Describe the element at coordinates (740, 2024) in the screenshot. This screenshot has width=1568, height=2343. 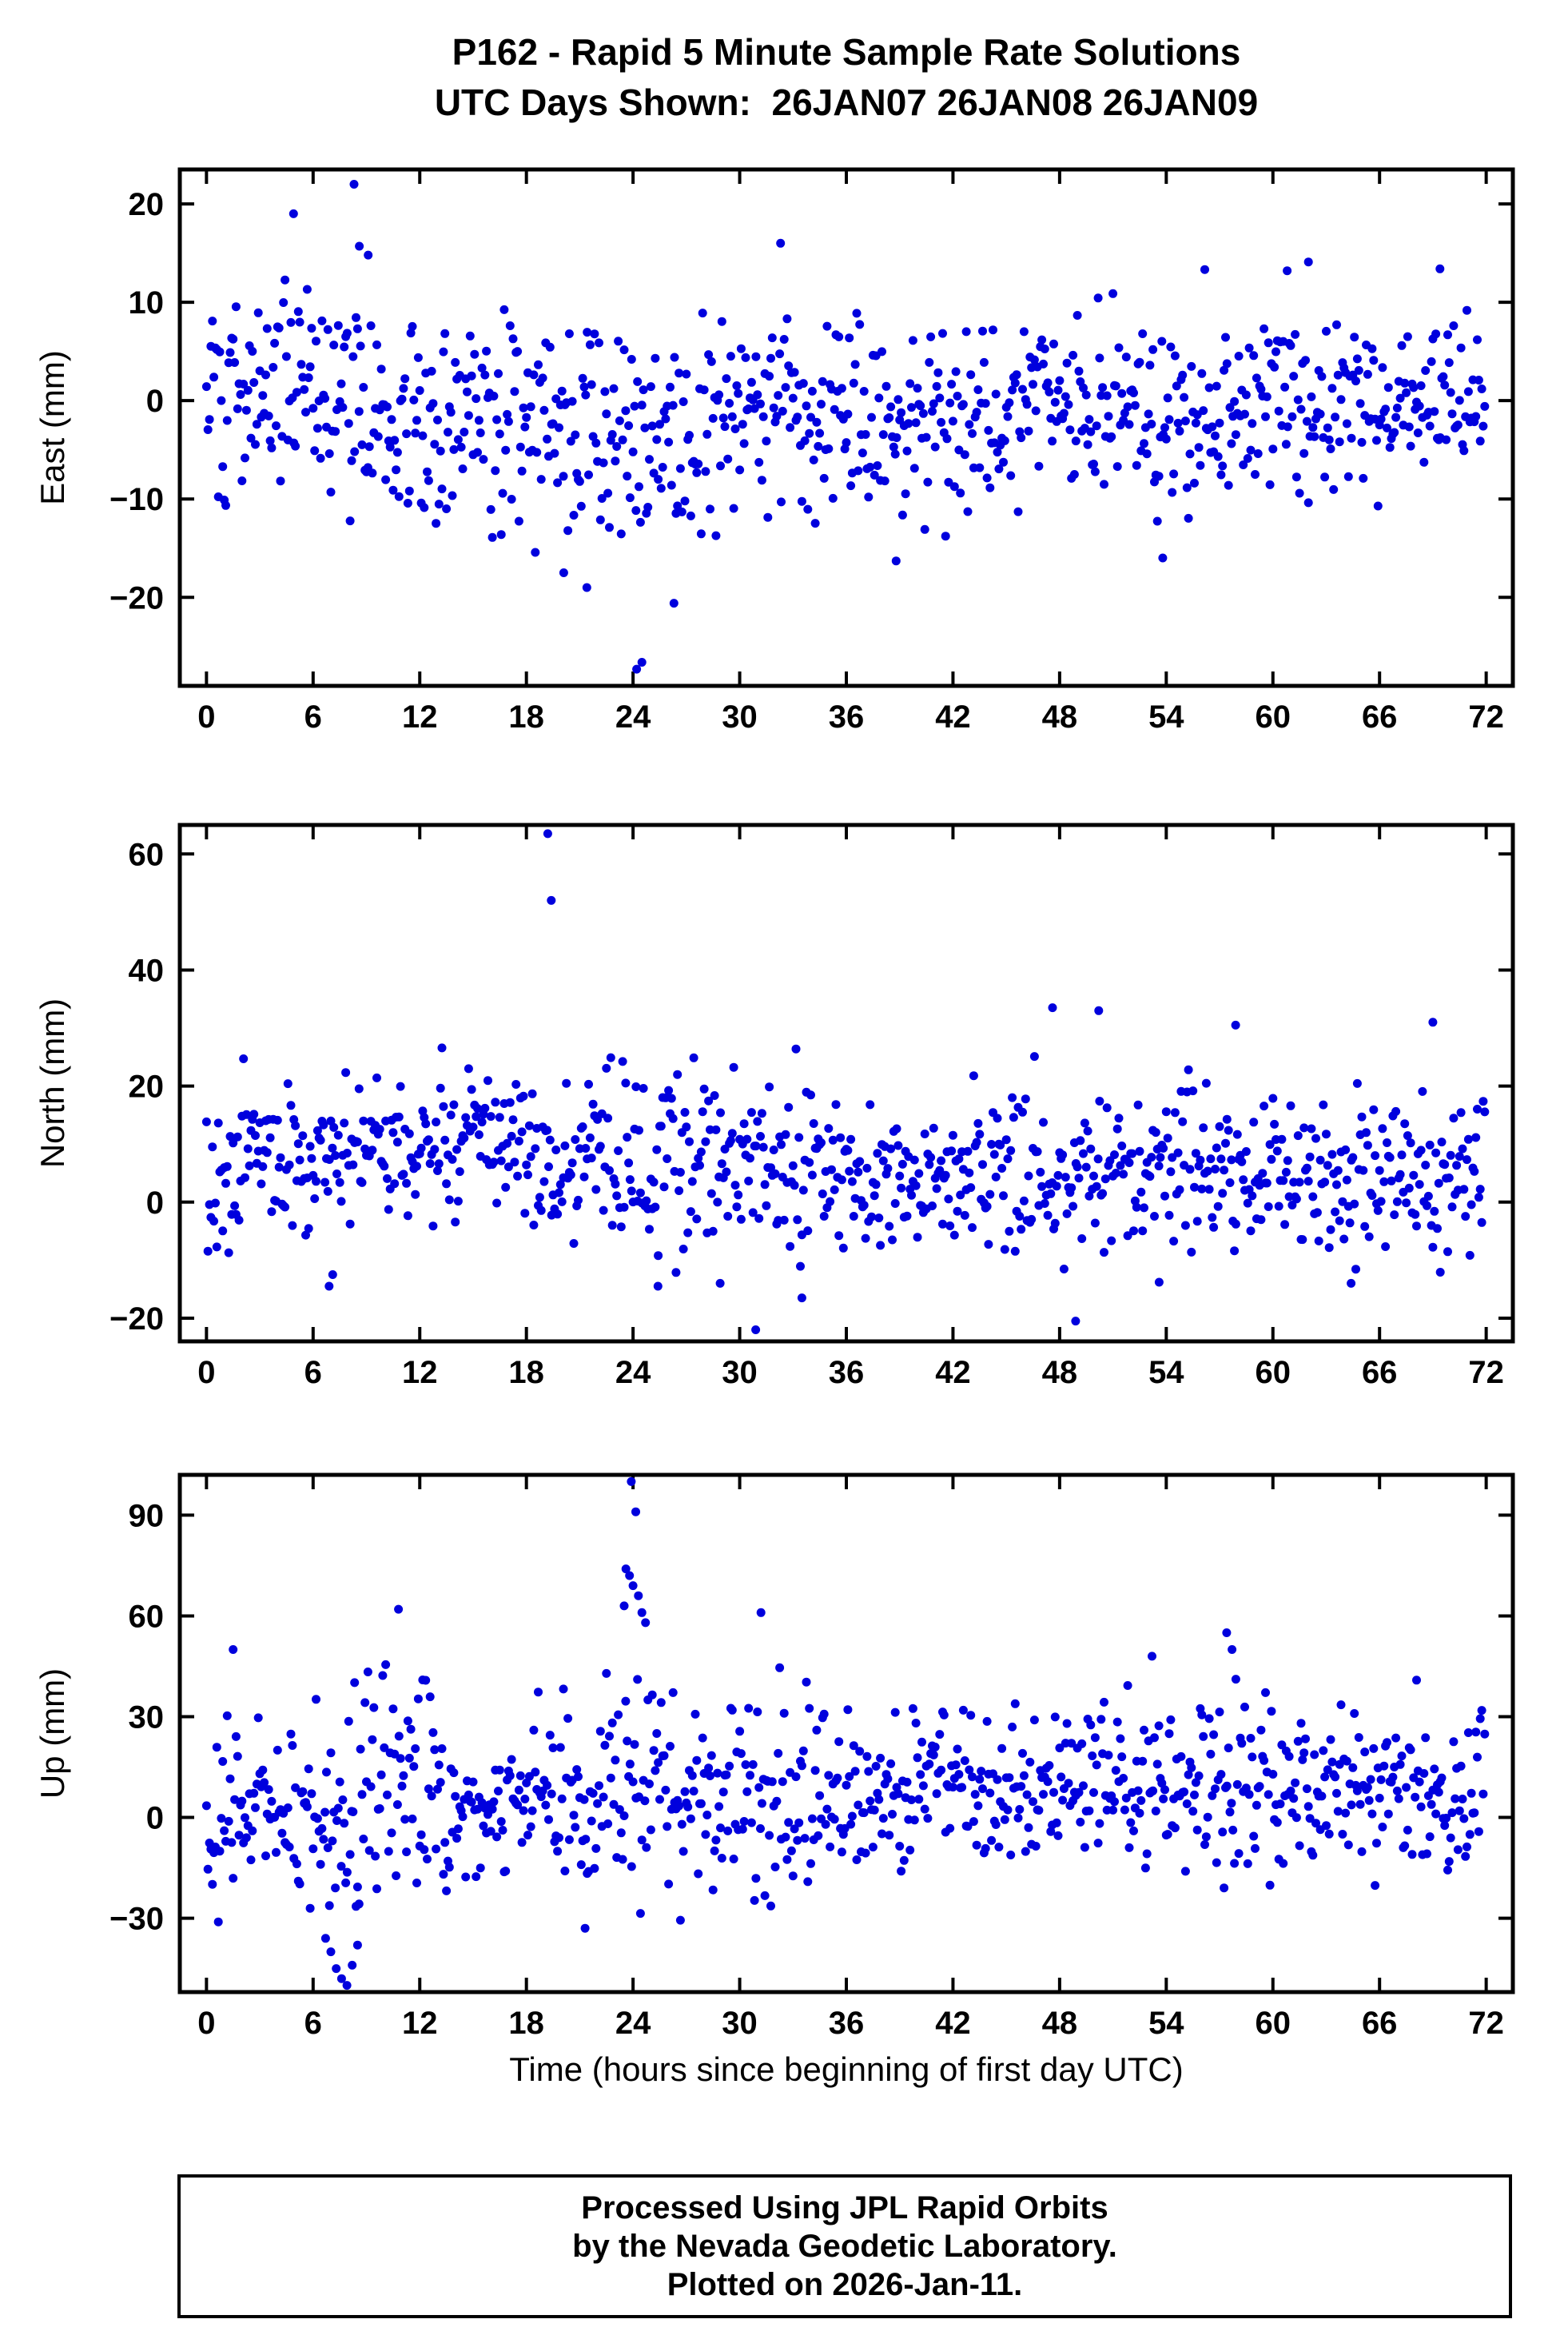
I see `x-tick-label: 30` at that location.